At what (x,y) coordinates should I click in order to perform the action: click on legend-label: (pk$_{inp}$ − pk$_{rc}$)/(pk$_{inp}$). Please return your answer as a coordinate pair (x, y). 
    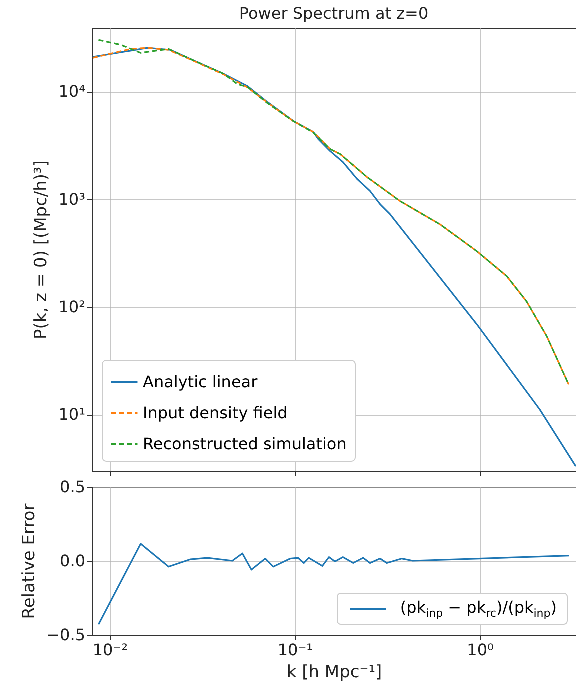
    Looking at the image, I should click on (478, 609).